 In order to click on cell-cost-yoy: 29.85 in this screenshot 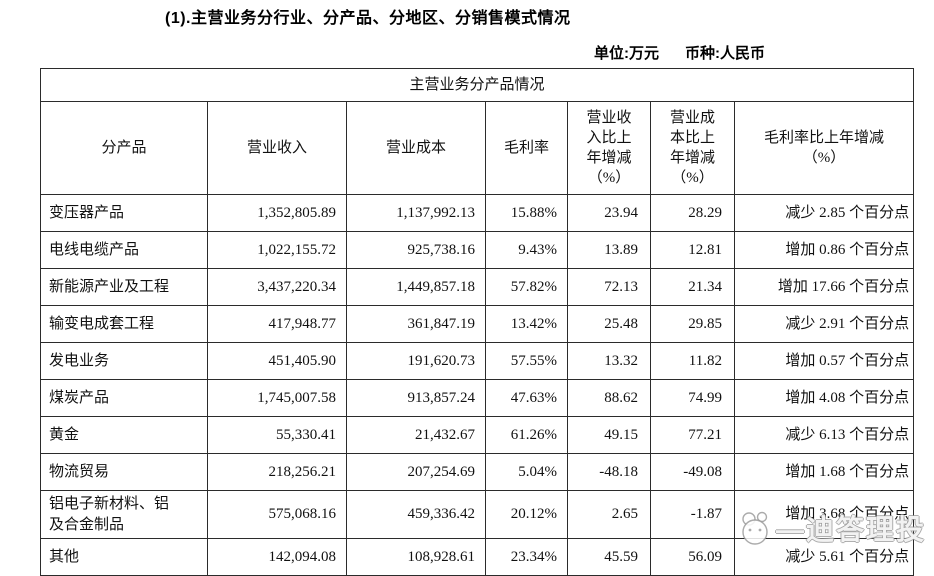, I will do `click(692, 324)`.